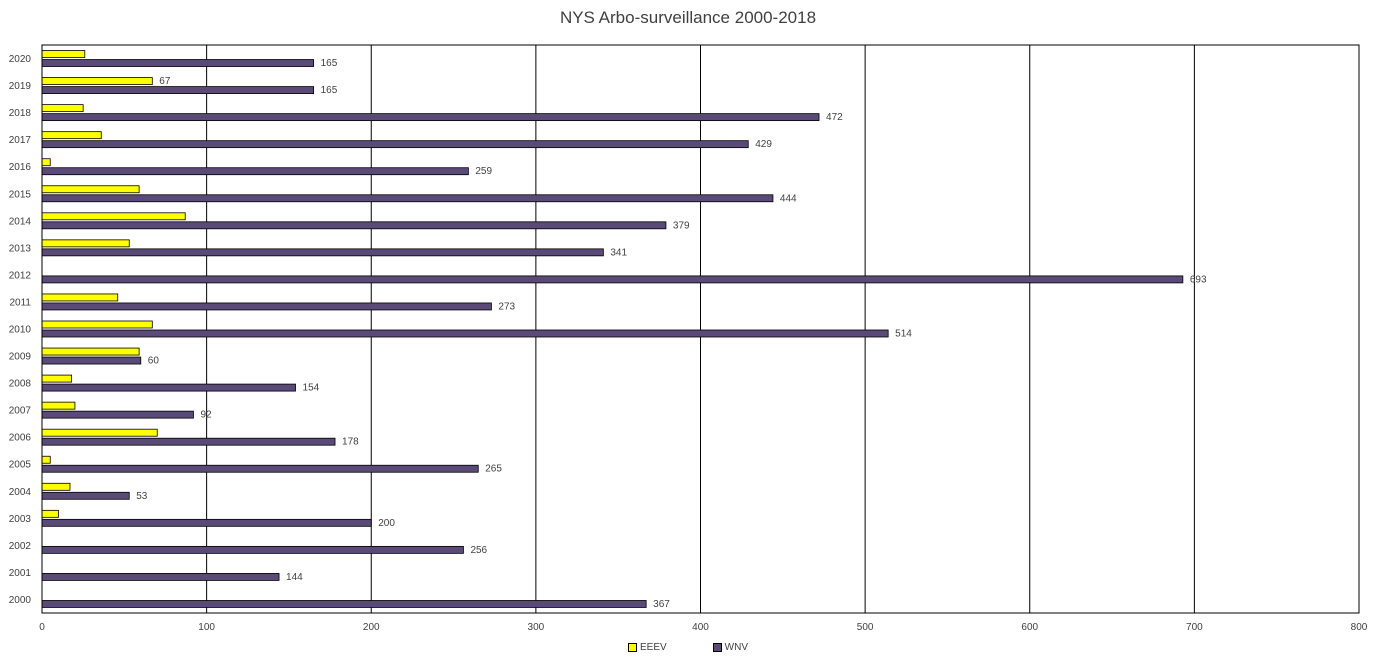  I want to click on data-label-wnv: 367, so click(661, 604).